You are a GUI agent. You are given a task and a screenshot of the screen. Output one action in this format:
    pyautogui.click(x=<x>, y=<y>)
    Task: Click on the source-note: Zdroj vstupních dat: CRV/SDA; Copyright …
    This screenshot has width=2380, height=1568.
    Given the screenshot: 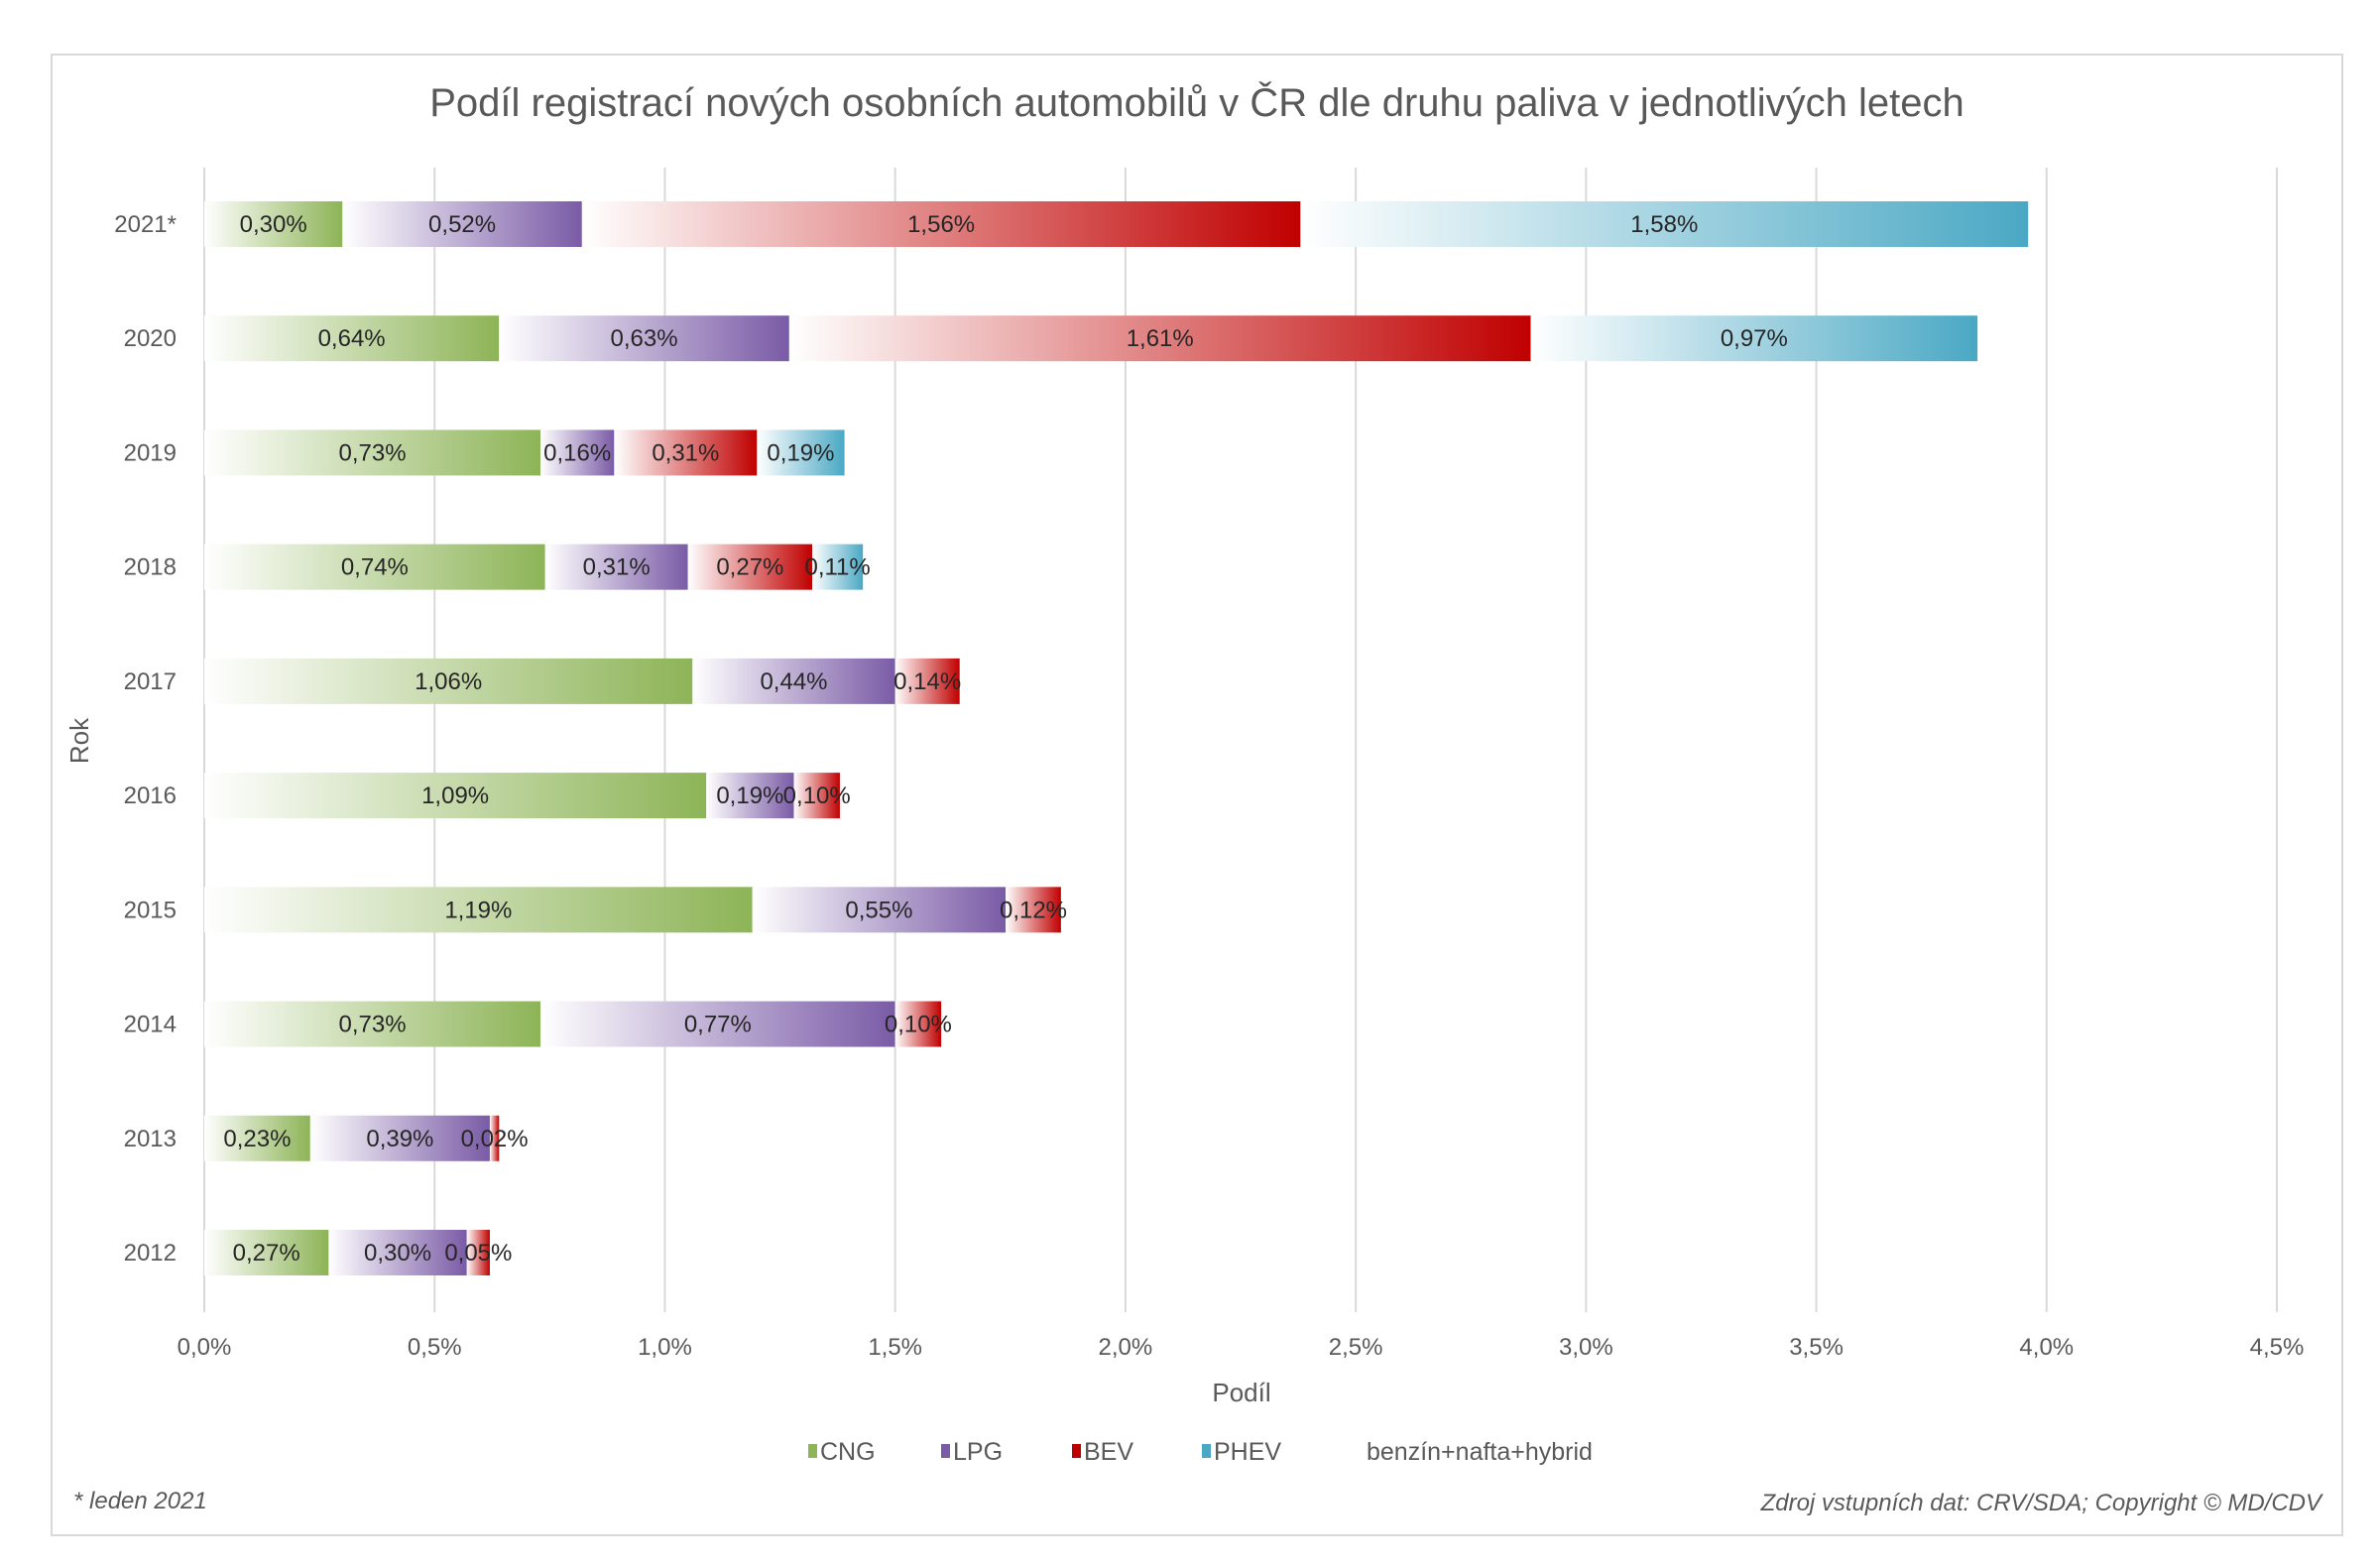 What is the action you would take?
    pyautogui.click(x=2042, y=1503)
    